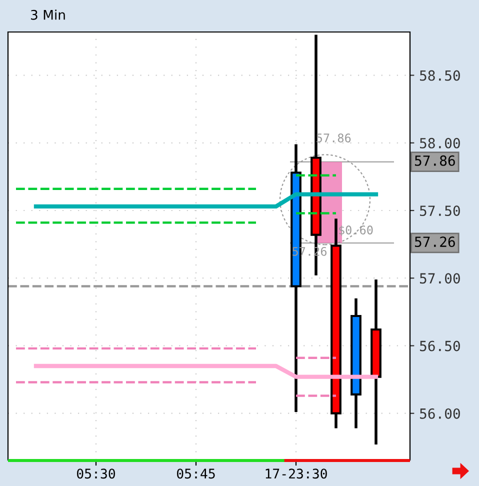  What do you see at coordinates (296, 473) in the screenshot?
I see `x-tick-label: 17-23:30` at bounding box center [296, 473].